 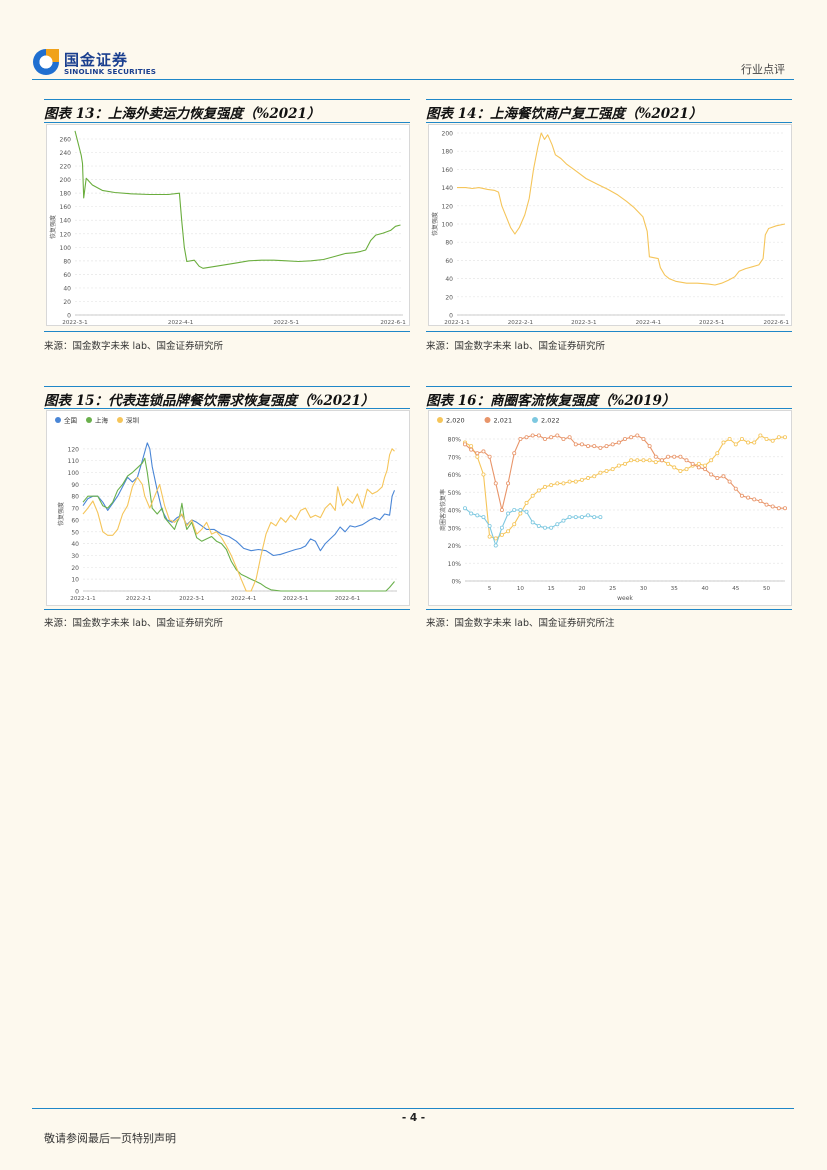 What do you see at coordinates (455, 421) in the screenshot?
I see `legend-label: 2,020` at bounding box center [455, 421].